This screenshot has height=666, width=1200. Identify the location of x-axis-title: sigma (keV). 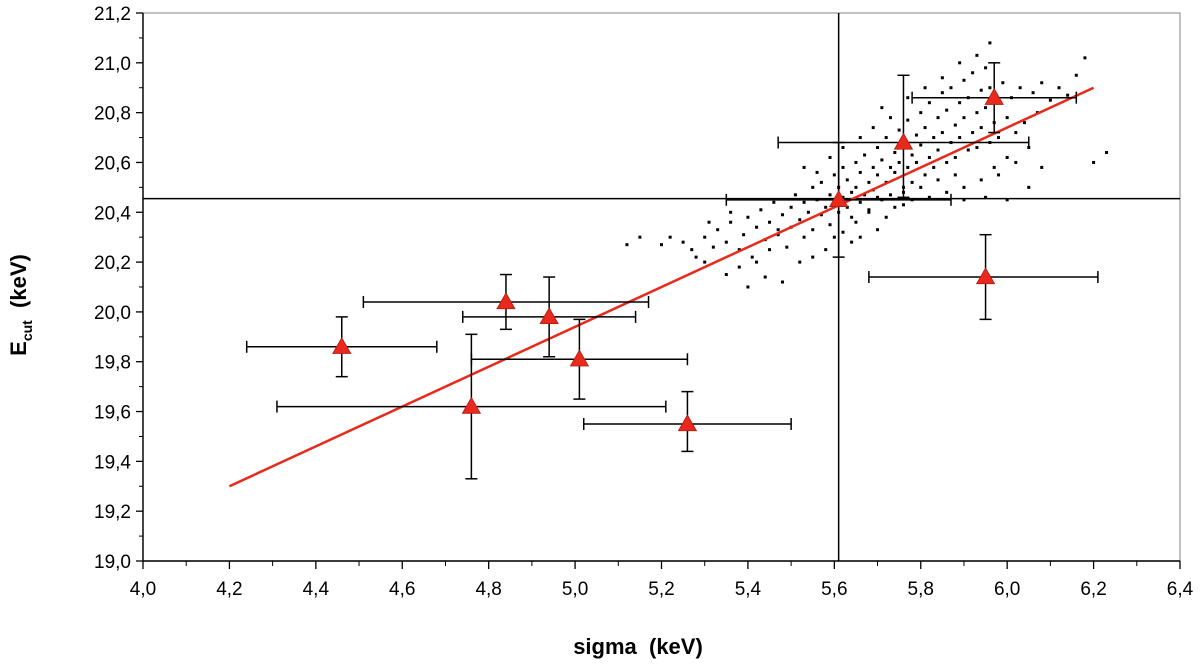
(638, 646).